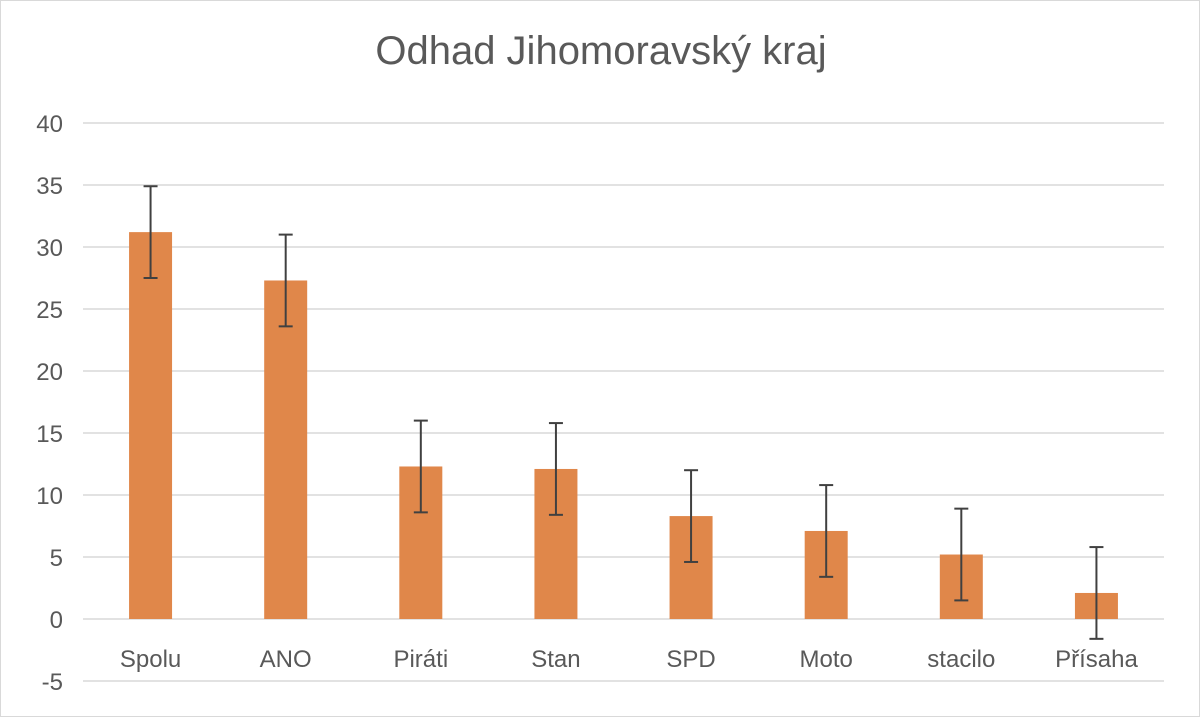 This screenshot has height=717, width=1200. I want to click on y-tick-label: -5, so click(52, 682).